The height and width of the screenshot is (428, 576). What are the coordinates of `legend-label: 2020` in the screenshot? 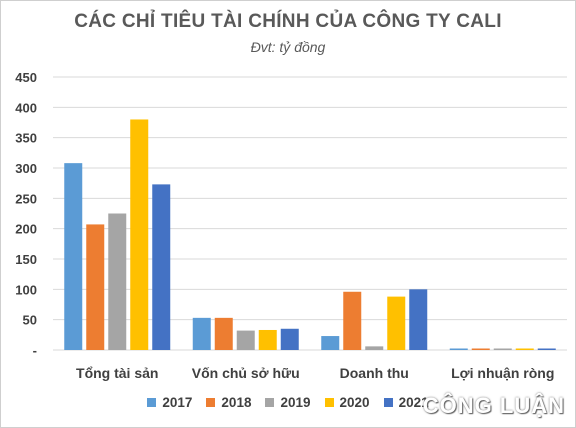 It's located at (354, 402).